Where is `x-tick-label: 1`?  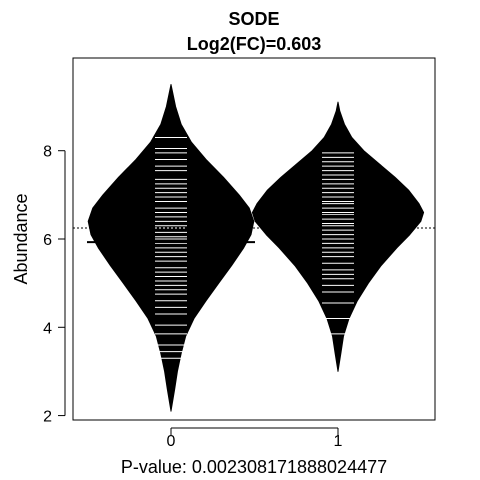 x-tick-label: 1 is located at coordinates (338, 441).